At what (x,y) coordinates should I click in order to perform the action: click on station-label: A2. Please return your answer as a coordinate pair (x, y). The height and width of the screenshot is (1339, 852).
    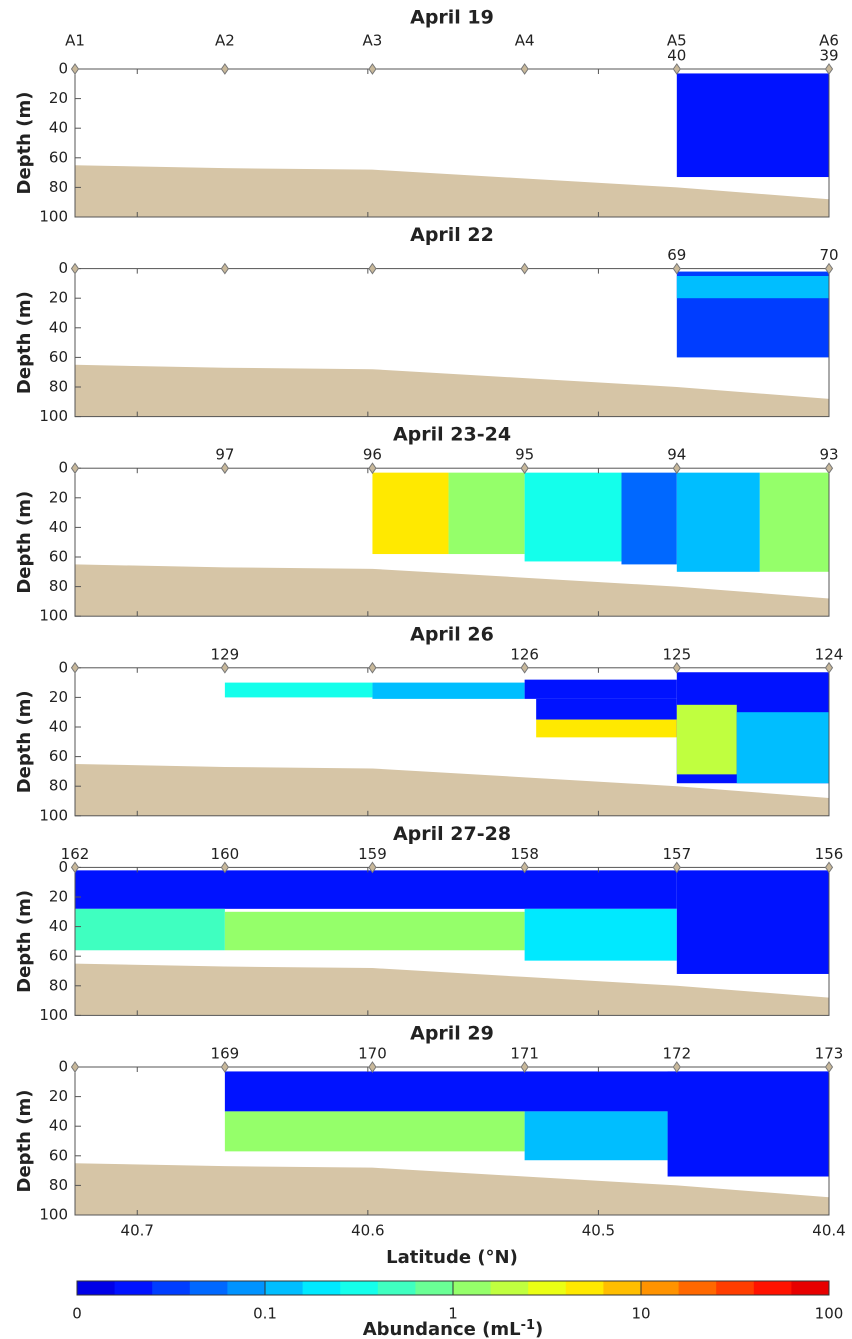
    Looking at the image, I should click on (225, 41).